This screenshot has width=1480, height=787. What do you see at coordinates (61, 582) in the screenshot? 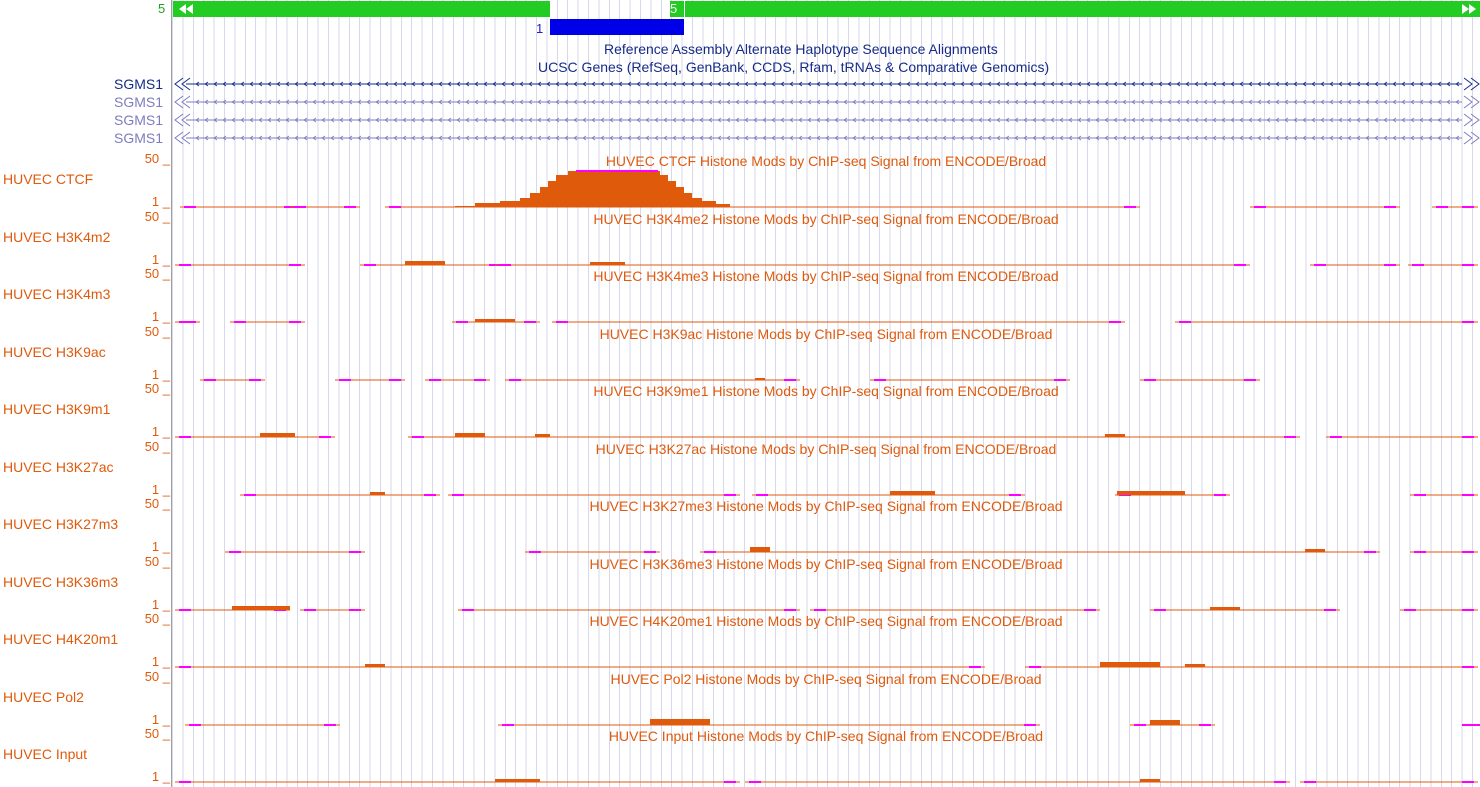
I see `track-label-8: HUVEC H3K36m3` at bounding box center [61, 582].